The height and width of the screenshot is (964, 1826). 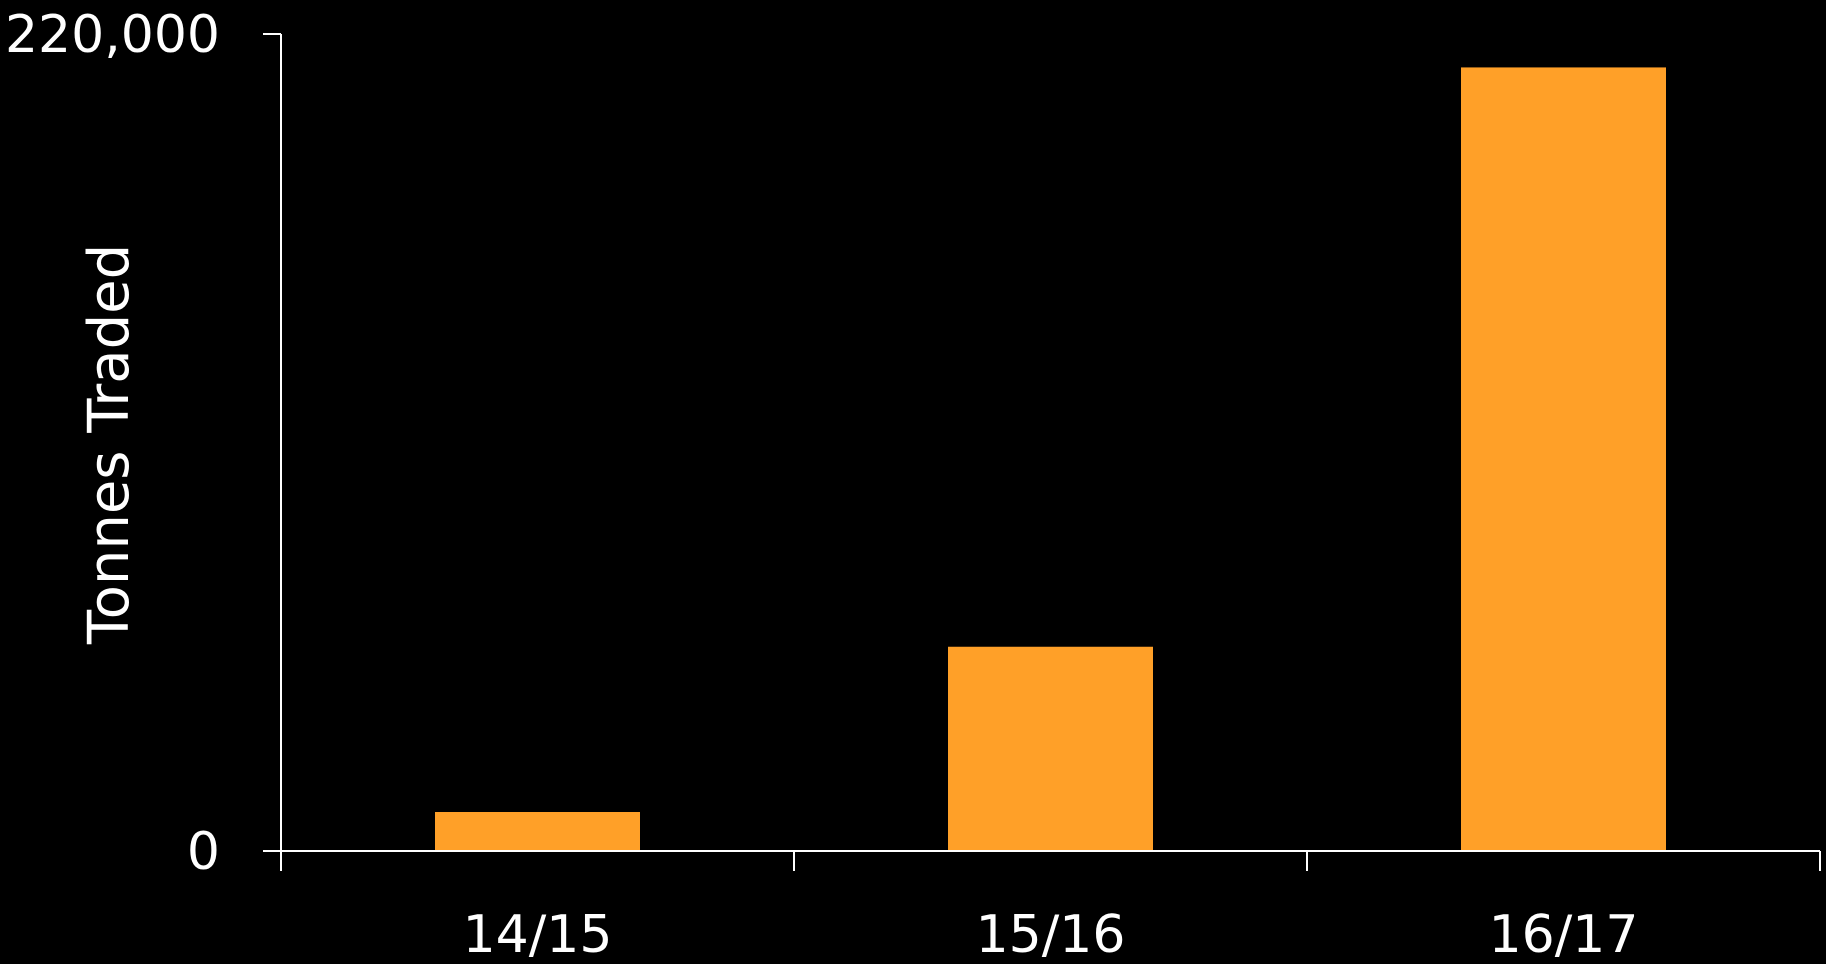 What do you see at coordinates (1051, 934) in the screenshot?
I see `x-tick-label: 15/16` at bounding box center [1051, 934].